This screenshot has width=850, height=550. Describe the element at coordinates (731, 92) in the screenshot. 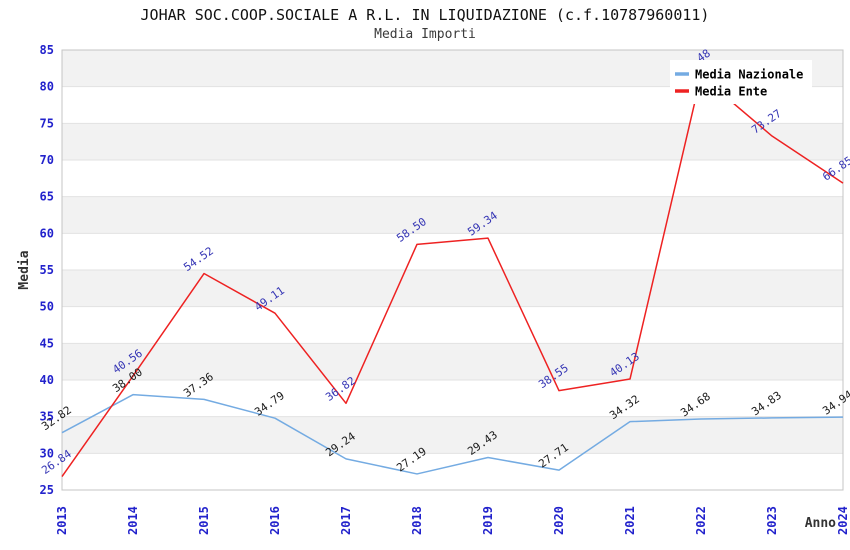

I see `legend-label: Media Ente` at that location.